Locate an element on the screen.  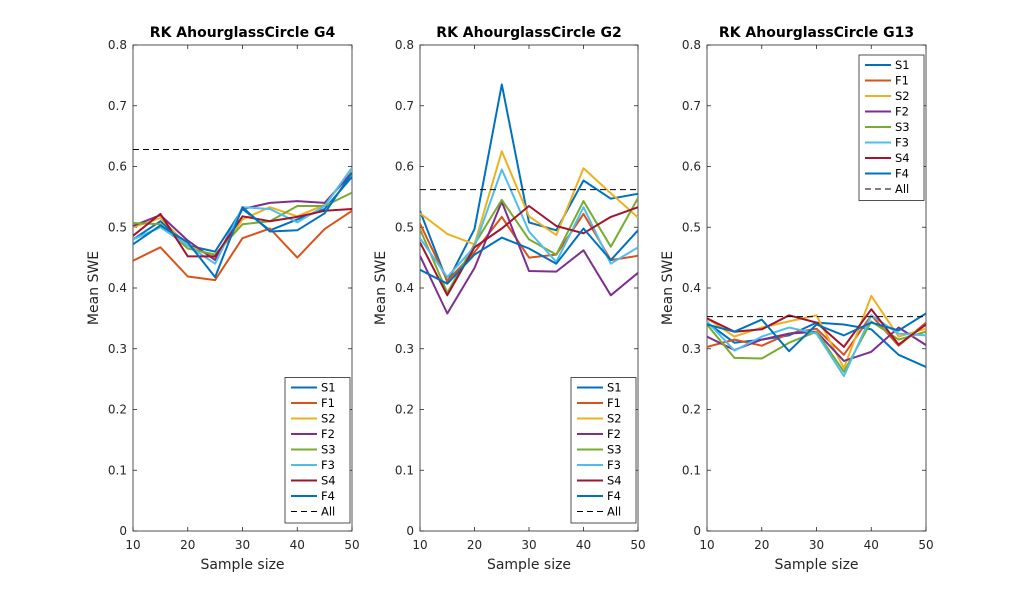
series-line-f3 is located at coordinates (529, 223).